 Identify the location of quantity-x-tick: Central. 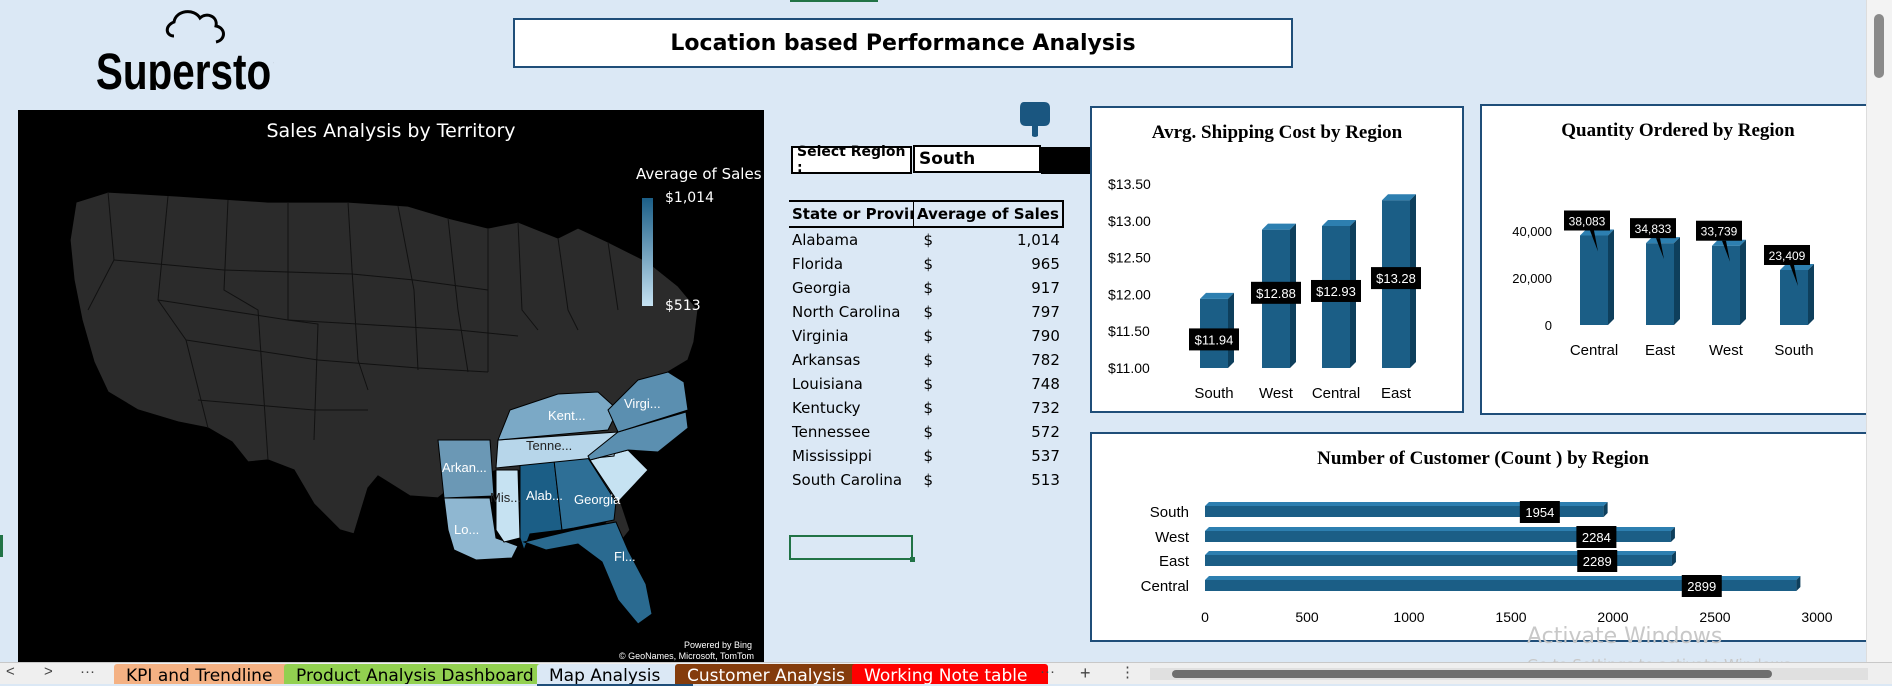
(1594, 350).